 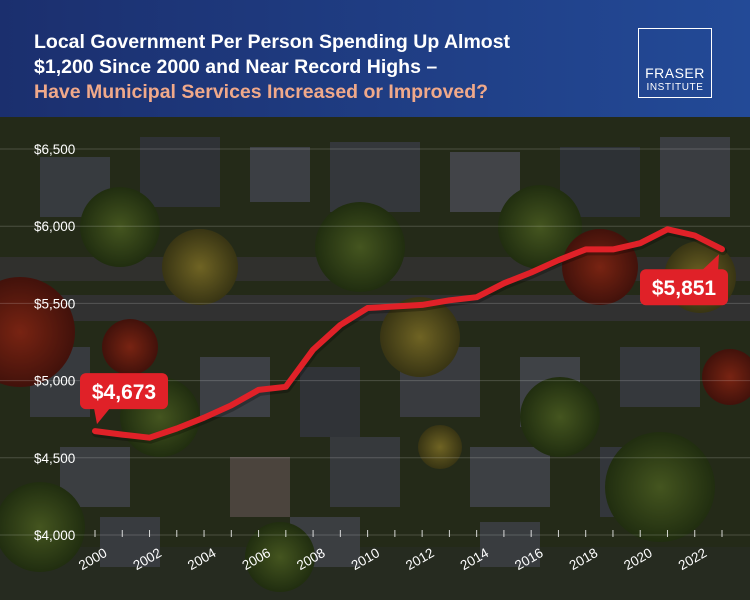 I want to click on logo-word-institute: INSTITUTE, so click(x=675, y=87).